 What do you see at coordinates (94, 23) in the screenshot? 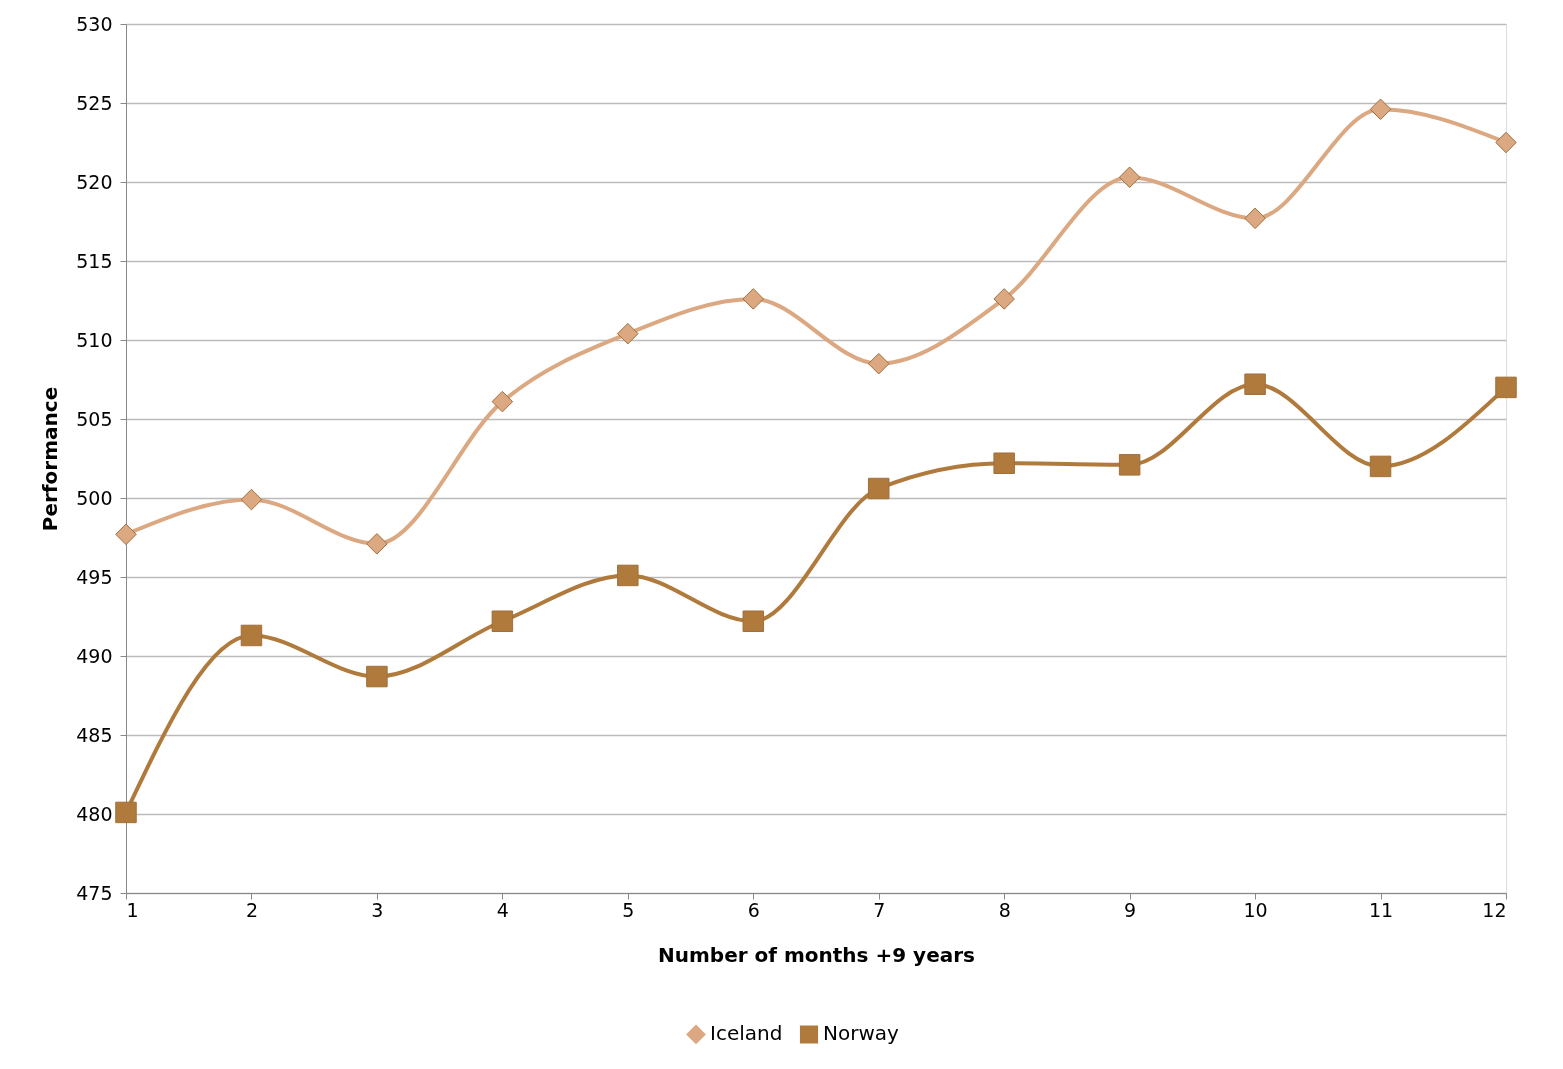
I see `y-tick-label: 530` at bounding box center [94, 23].